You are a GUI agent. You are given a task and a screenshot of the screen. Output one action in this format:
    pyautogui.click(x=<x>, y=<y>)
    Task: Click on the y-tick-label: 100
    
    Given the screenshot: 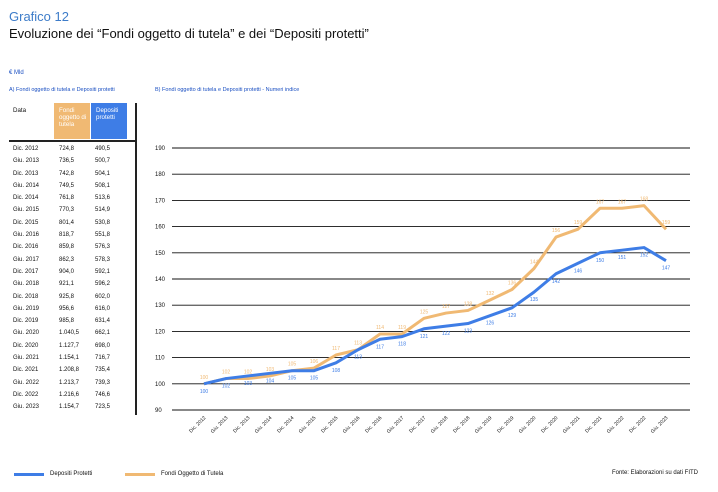 What is the action you would take?
    pyautogui.click(x=160, y=385)
    